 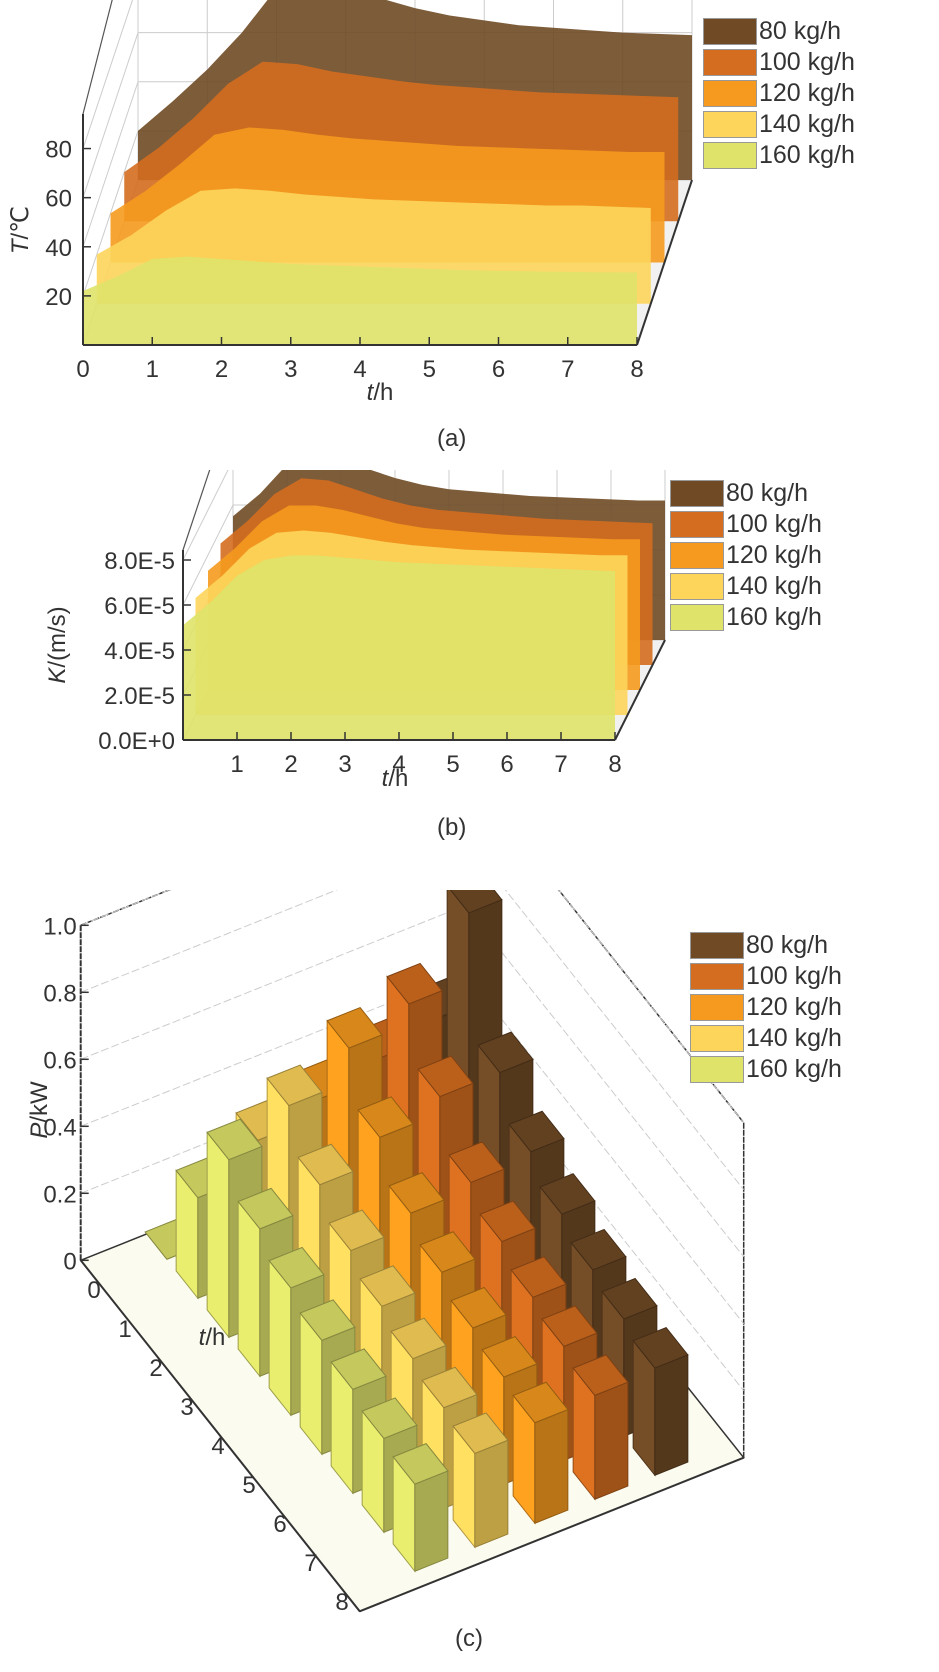 What do you see at coordinates (139, 696) in the screenshot?
I see `y-tick-label: 2.0E-5` at bounding box center [139, 696].